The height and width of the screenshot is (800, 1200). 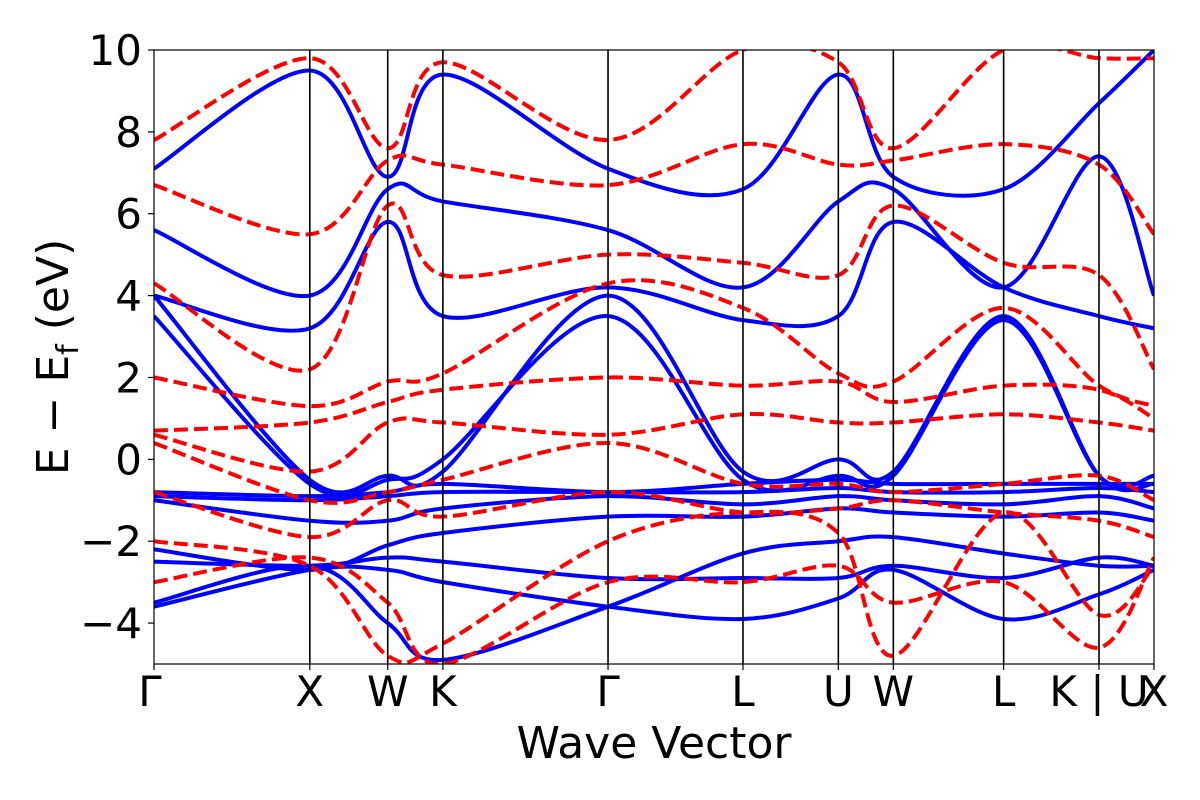 I want to click on y-tick-label: 2, so click(x=128, y=377).